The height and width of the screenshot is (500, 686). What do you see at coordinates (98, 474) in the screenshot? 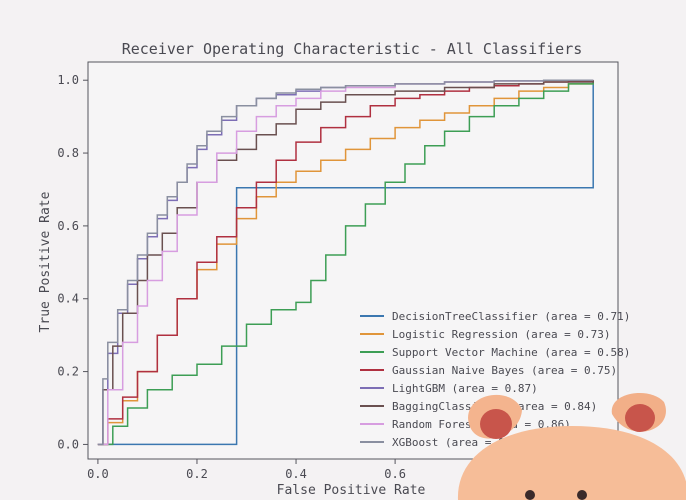
I see `x-tick-label: 0.0` at bounding box center [98, 474].